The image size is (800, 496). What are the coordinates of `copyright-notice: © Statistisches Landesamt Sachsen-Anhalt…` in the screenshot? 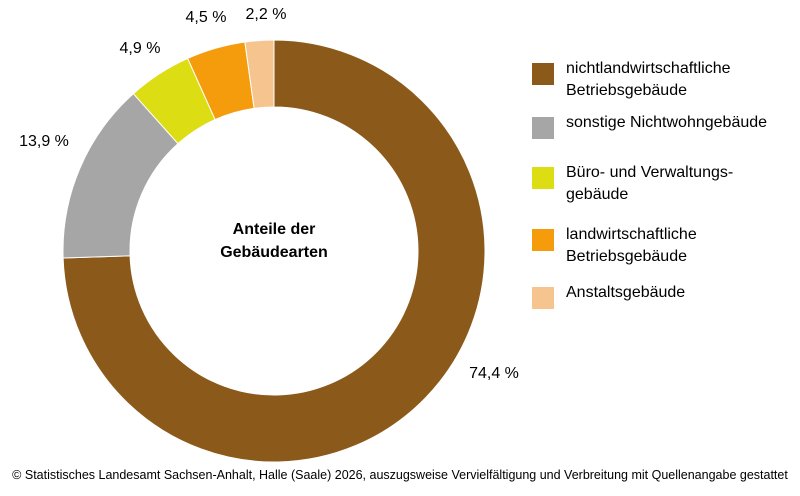 It's located at (400, 475).